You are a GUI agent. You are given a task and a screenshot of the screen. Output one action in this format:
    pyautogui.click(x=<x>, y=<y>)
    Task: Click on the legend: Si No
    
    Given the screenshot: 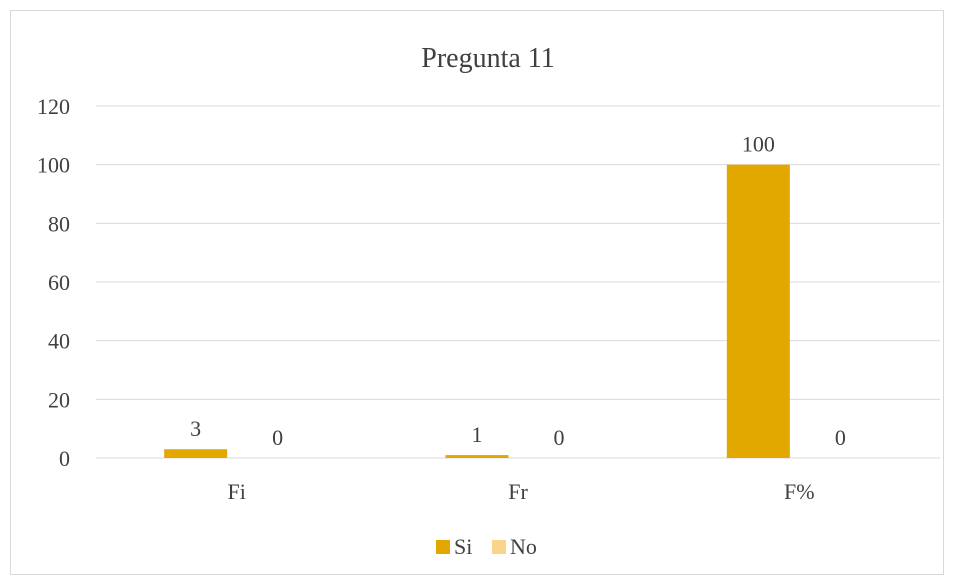 What is the action you would take?
    pyautogui.click(x=486, y=546)
    